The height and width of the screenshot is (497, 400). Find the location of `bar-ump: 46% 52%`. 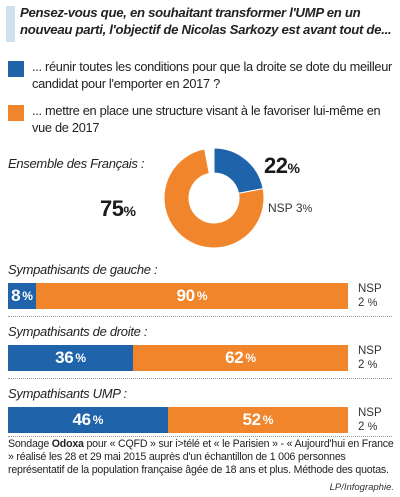

bar-ump: 46% 52% is located at coordinates (178, 420).